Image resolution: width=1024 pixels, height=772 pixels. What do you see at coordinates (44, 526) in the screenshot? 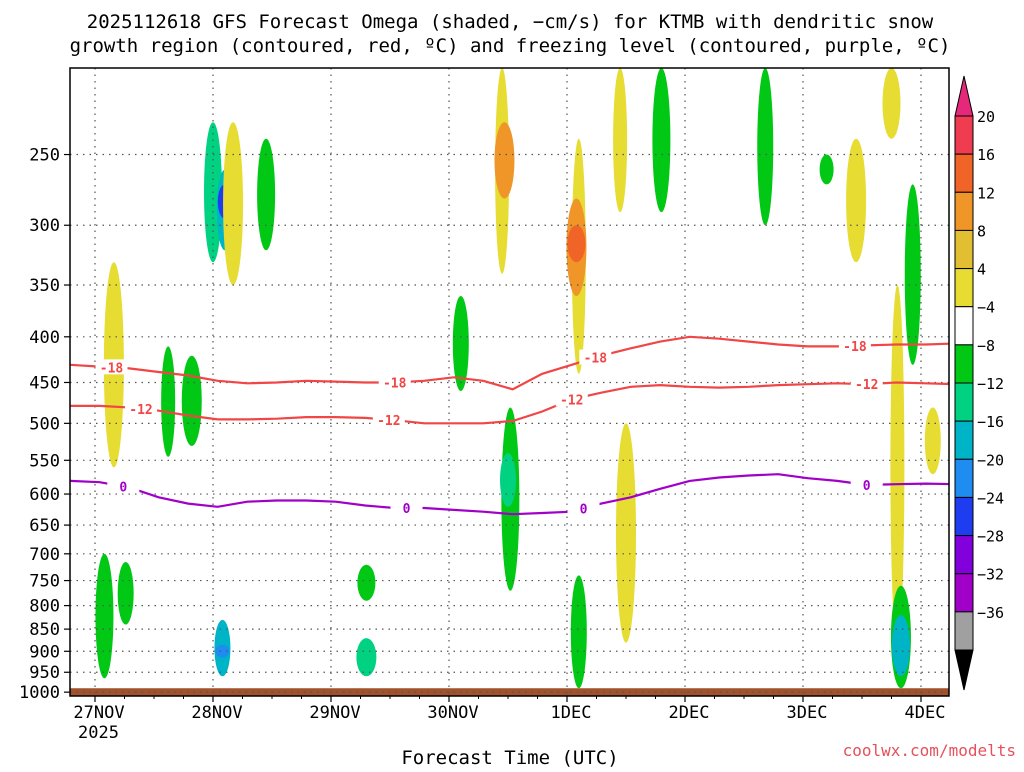
I see `ytick-label-650: 650` at bounding box center [44, 526].